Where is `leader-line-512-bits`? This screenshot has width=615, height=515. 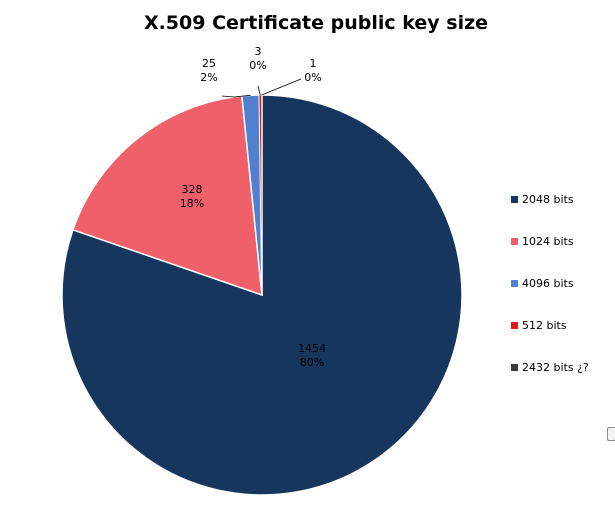 leader-line-512-bits is located at coordinates (259, 90).